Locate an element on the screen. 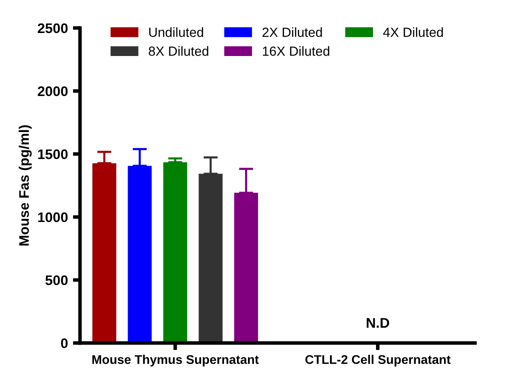 This screenshot has width=520, height=389. legend-label: 2X Diluted is located at coordinates (292, 32).